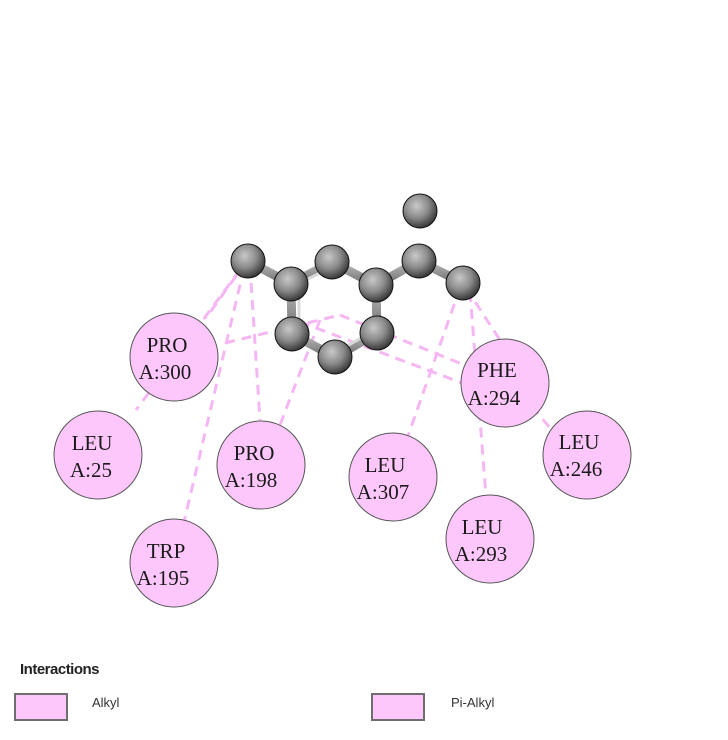 The height and width of the screenshot is (740, 728). I want to click on residue-leu25: LEU A:25, so click(98, 455).